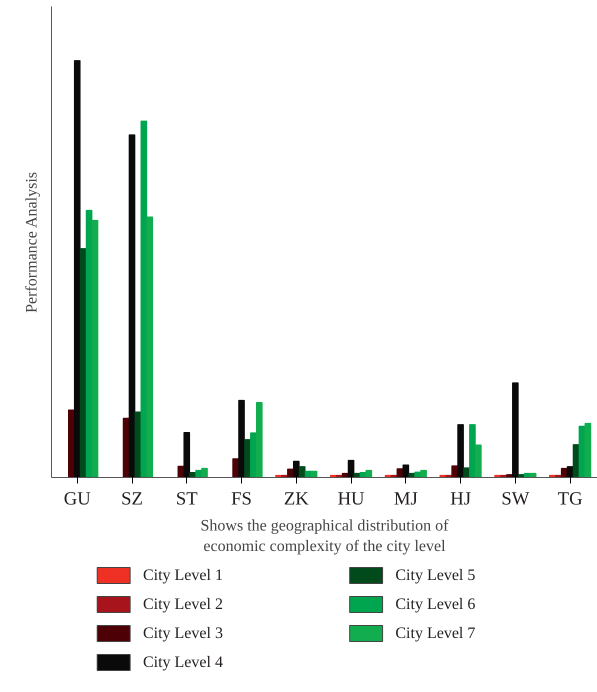 The width and height of the screenshot is (597, 692). Describe the element at coordinates (182, 575) in the screenshot. I see `legend-label: City Level 1` at that location.